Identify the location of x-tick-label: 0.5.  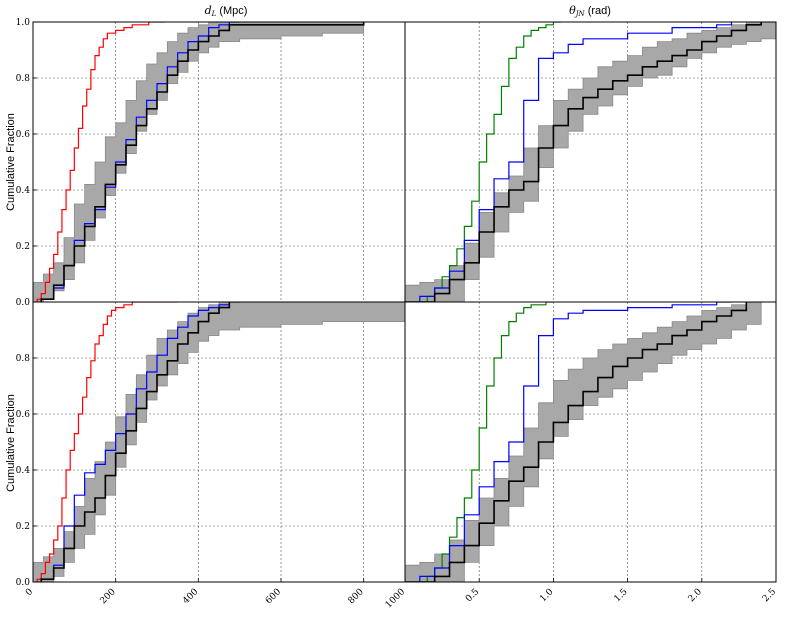
(472, 595).